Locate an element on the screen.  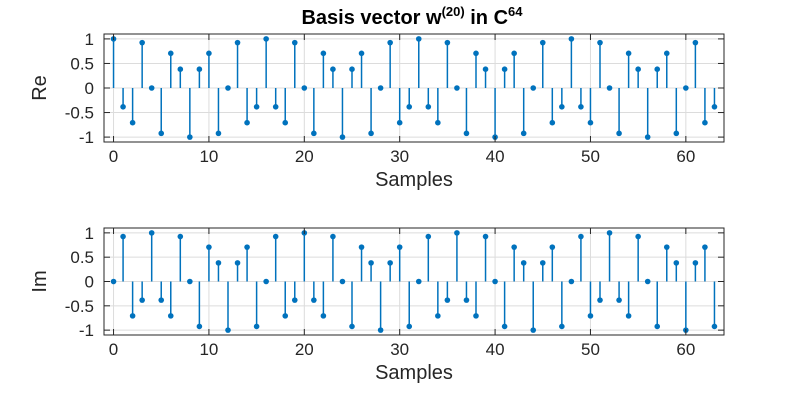
x-tick-label: 50 is located at coordinates (590, 156).